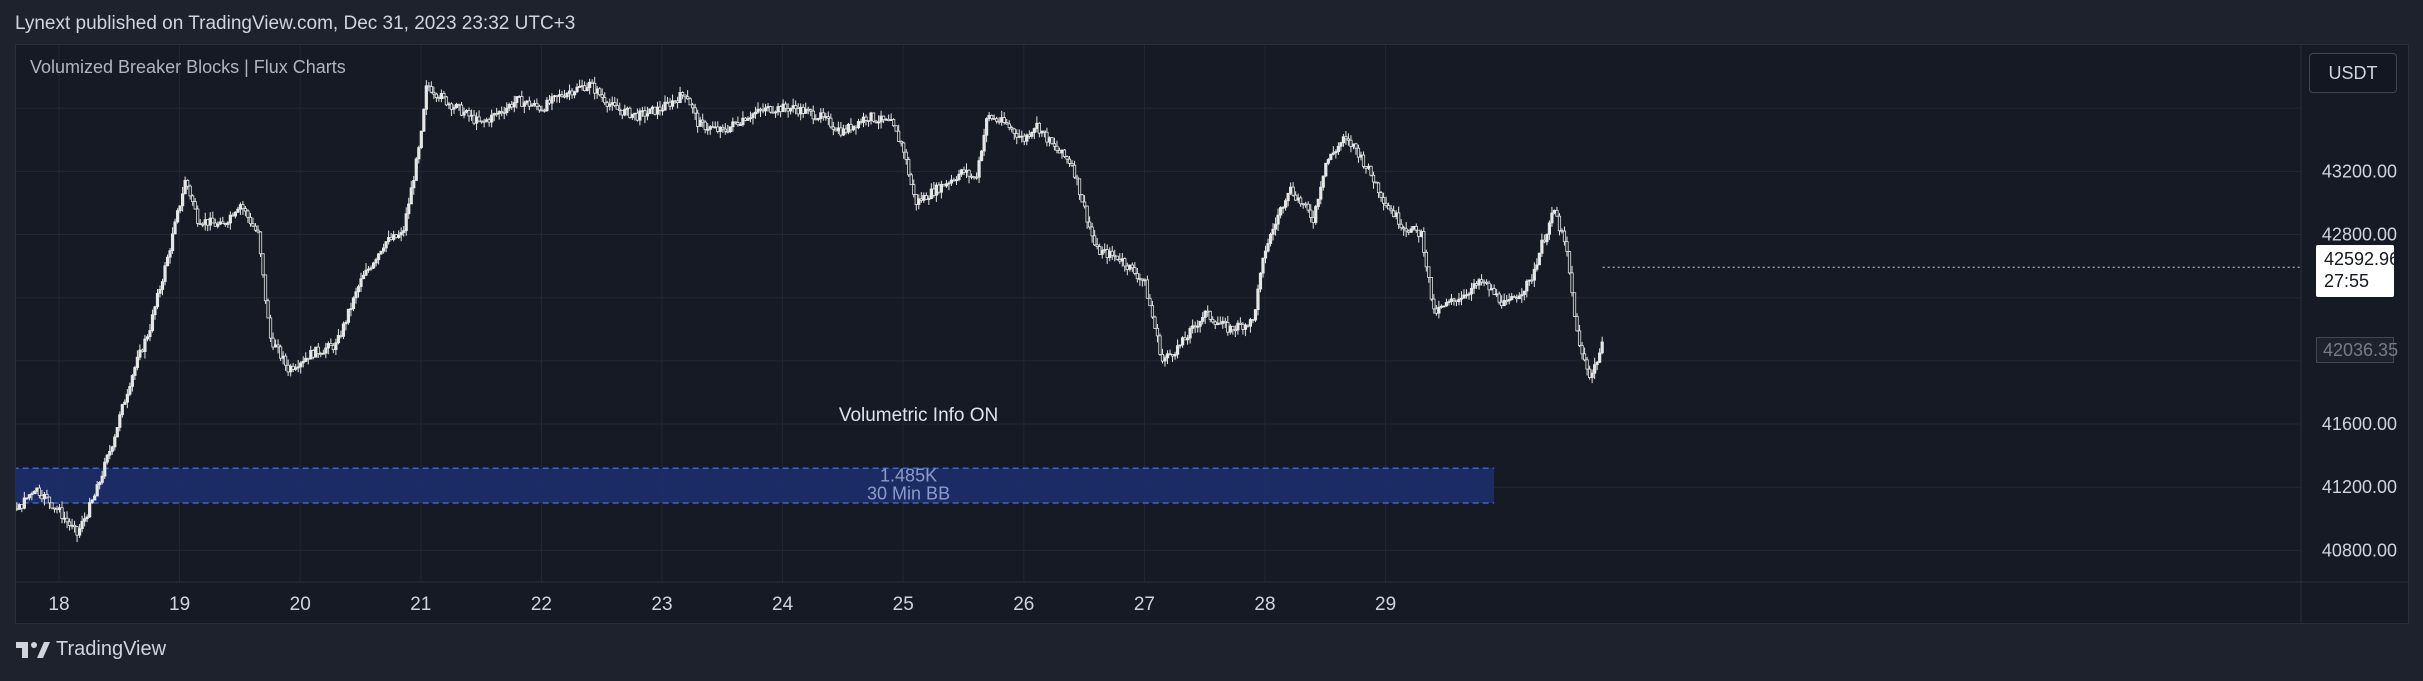  Describe the element at coordinates (903, 604) in the screenshot. I see `x-tick-label: 25` at that location.